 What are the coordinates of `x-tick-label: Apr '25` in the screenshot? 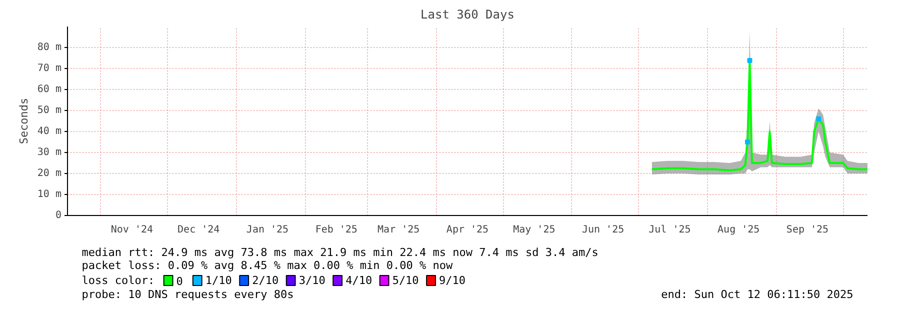 It's located at (467, 230).